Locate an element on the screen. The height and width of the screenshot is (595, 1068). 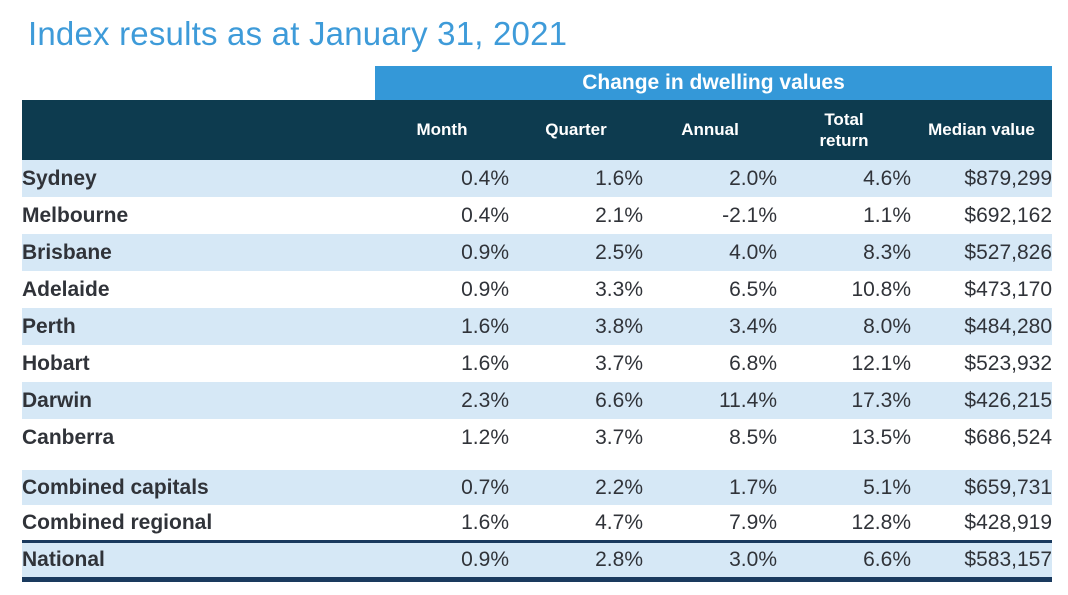
annual-value-cell: 6.8% is located at coordinates (753, 363).